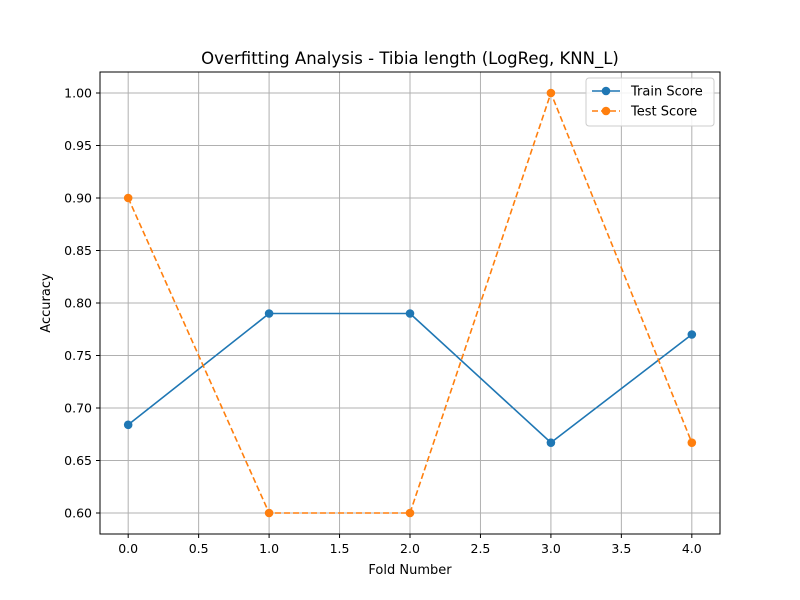  Describe the element at coordinates (410, 548) in the screenshot. I see `x-tick-label: 2.0` at that location.